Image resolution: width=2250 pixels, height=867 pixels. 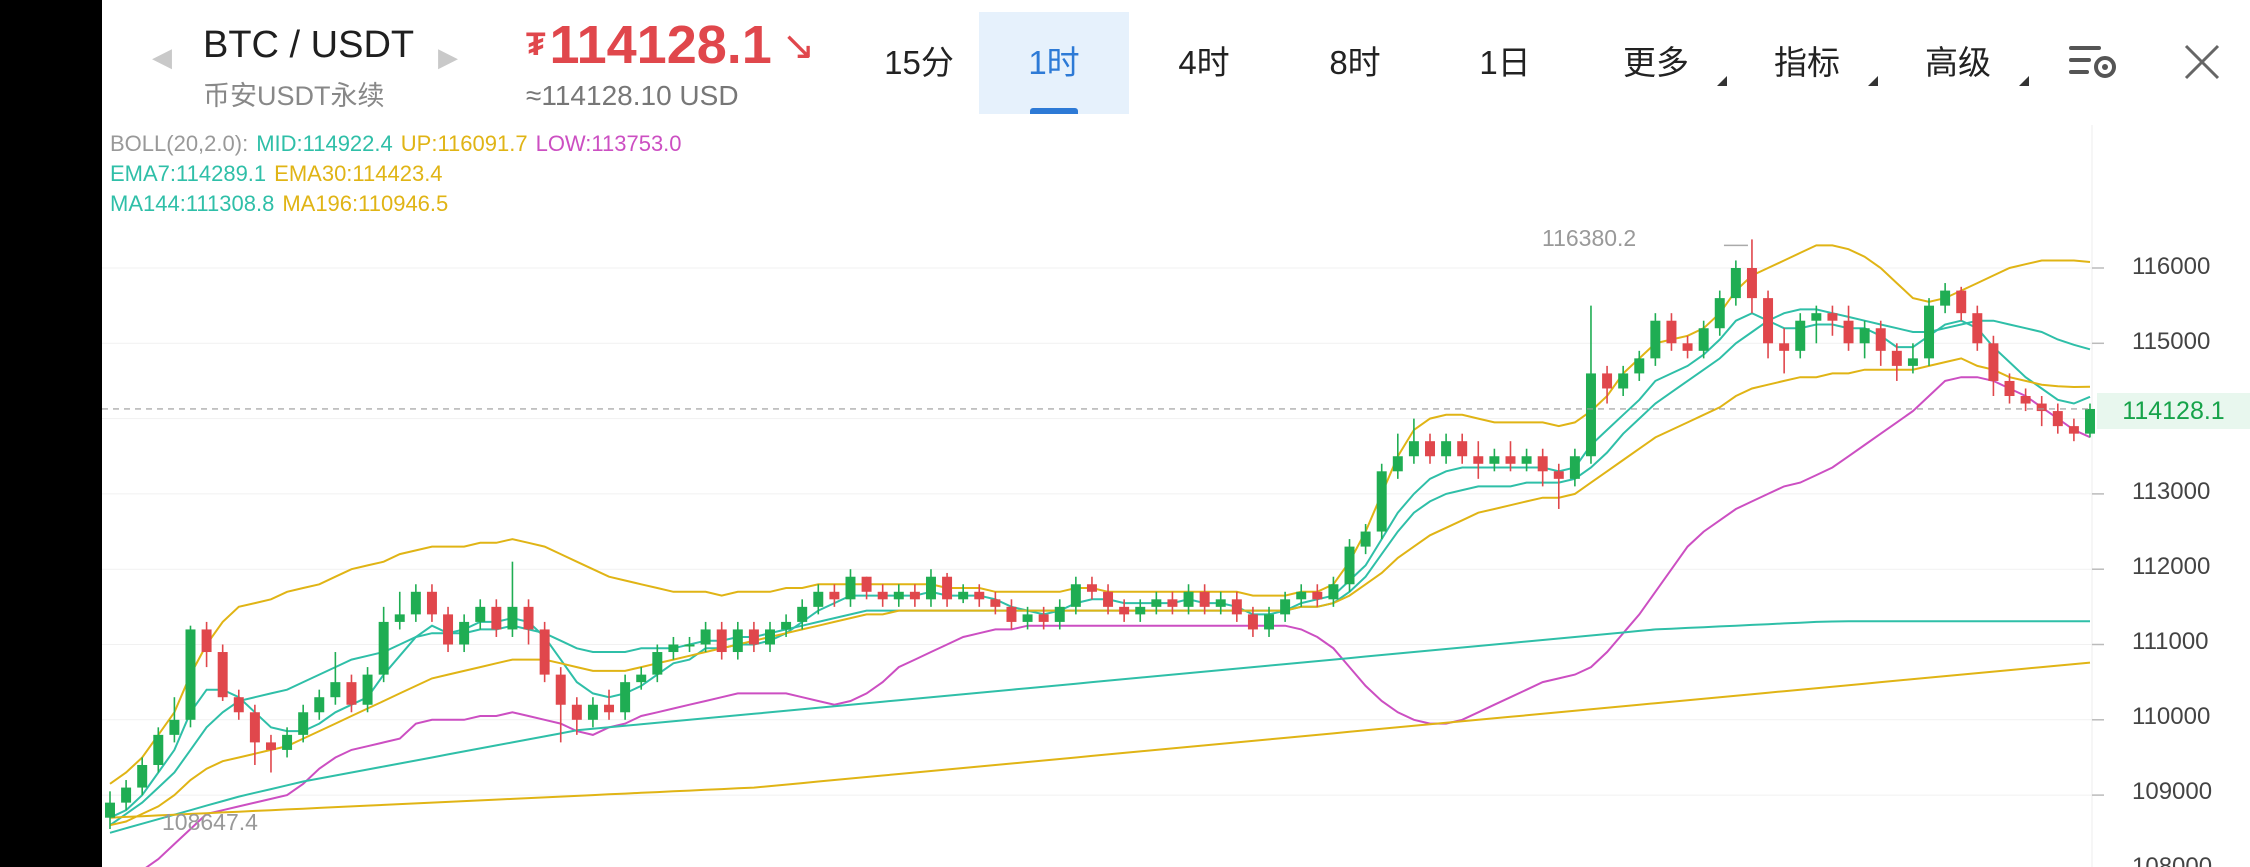 I want to click on tab-15m: 15分, so click(x=919, y=63).